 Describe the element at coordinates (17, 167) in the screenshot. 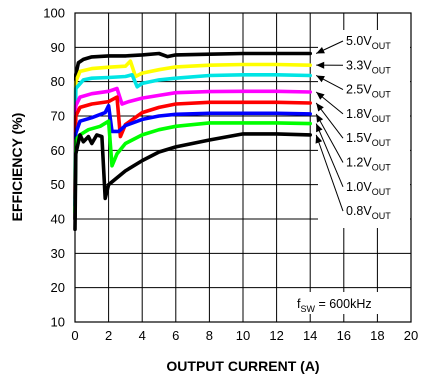

I see `y-axis-title: EFFICIENCY (%)` at that location.